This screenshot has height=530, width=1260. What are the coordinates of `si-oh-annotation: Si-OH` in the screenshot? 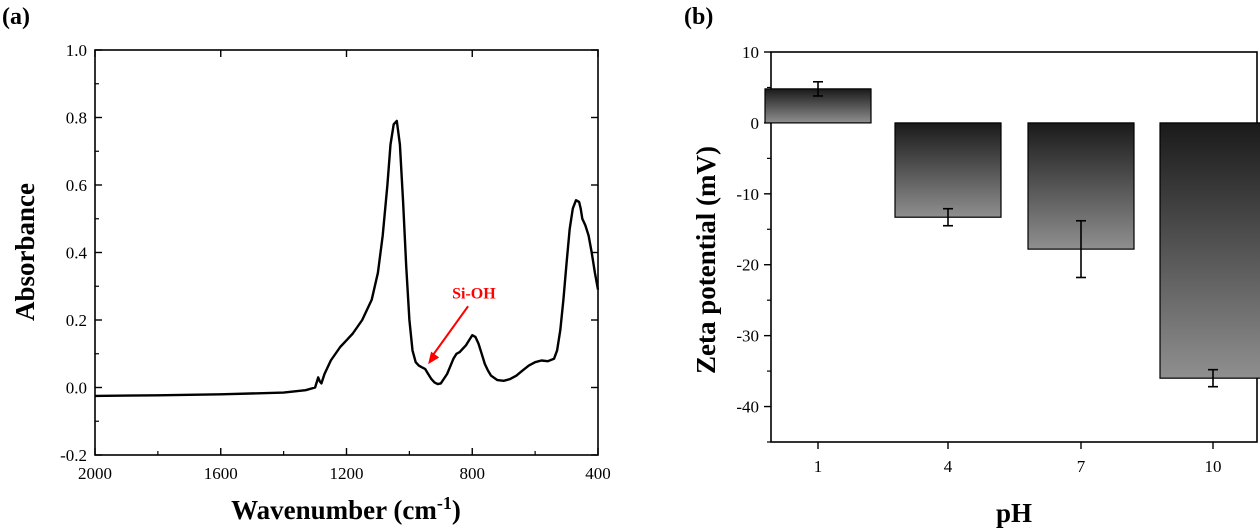 It's located at (474, 293).